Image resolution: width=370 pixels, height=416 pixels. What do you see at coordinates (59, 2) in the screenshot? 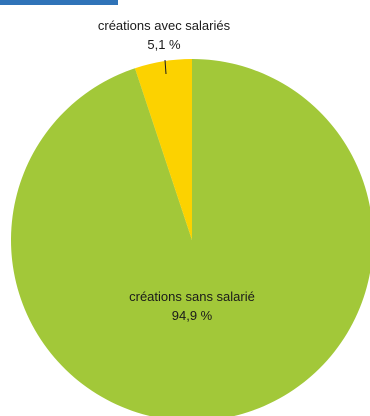
I see `accent-bar` at bounding box center [59, 2].